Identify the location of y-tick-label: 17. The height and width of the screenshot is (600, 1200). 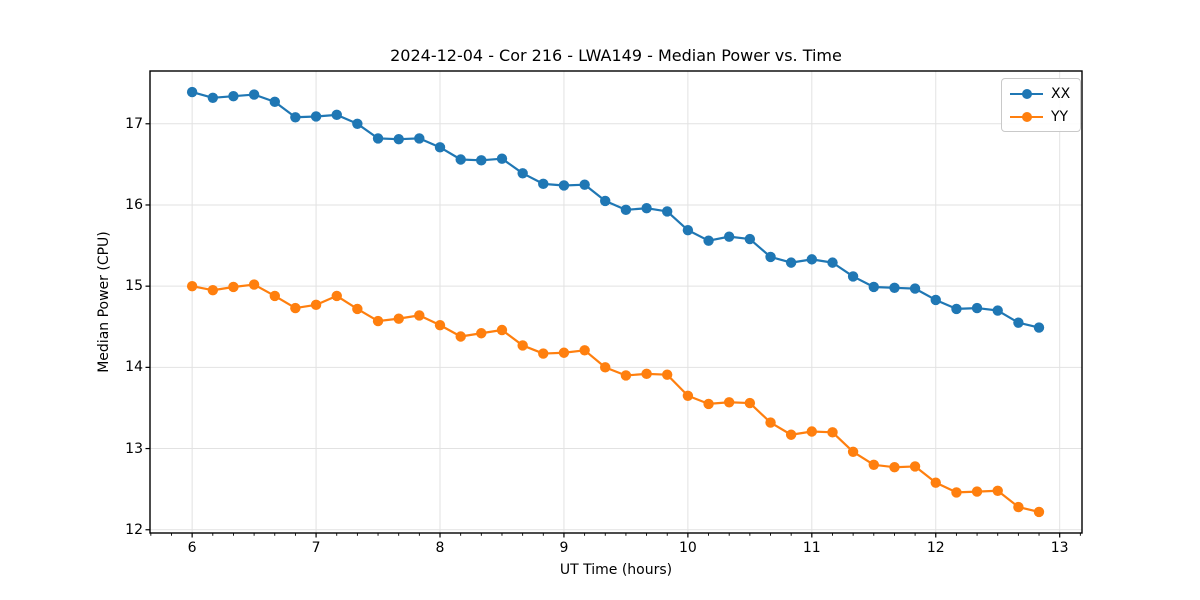
(134, 123).